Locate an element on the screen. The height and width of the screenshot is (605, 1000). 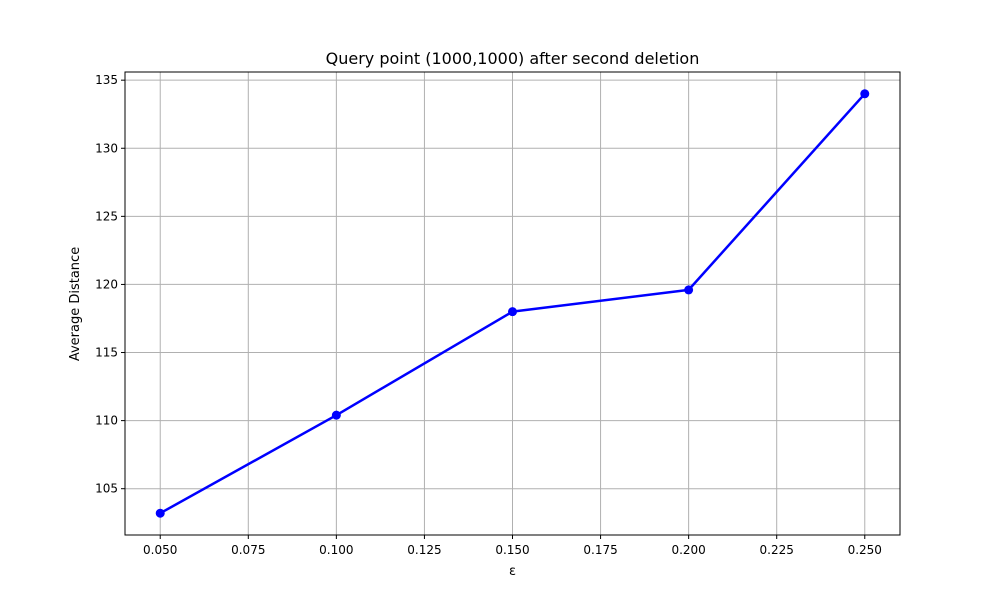
x-tick-label: 0.125 is located at coordinates (424, 550).